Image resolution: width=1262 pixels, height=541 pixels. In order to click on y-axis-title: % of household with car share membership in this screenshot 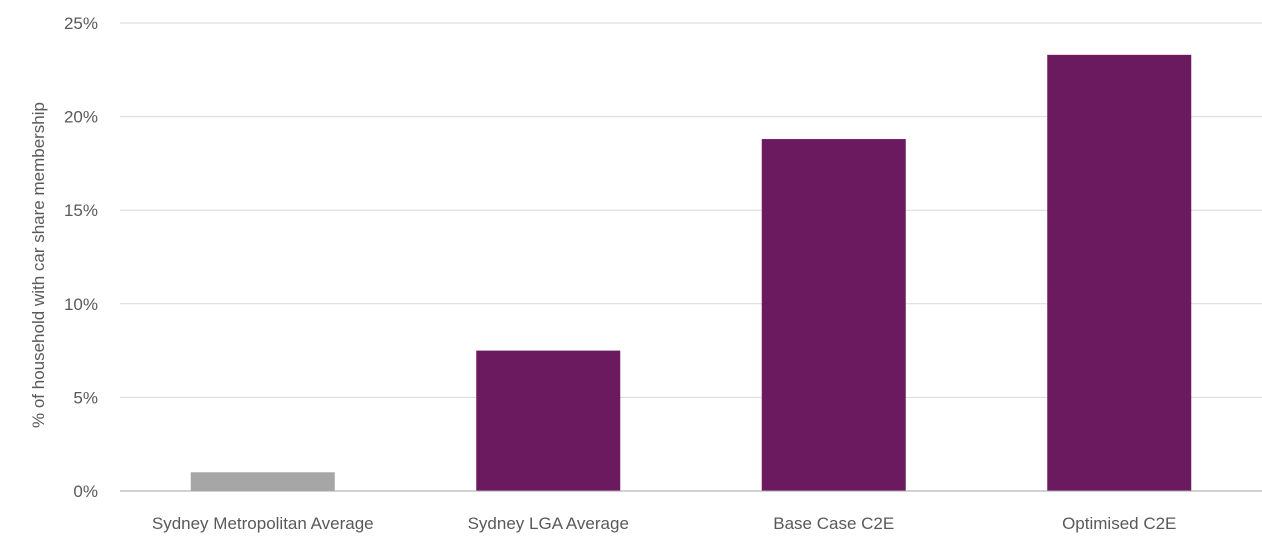, I will do `click(38, 265)`.